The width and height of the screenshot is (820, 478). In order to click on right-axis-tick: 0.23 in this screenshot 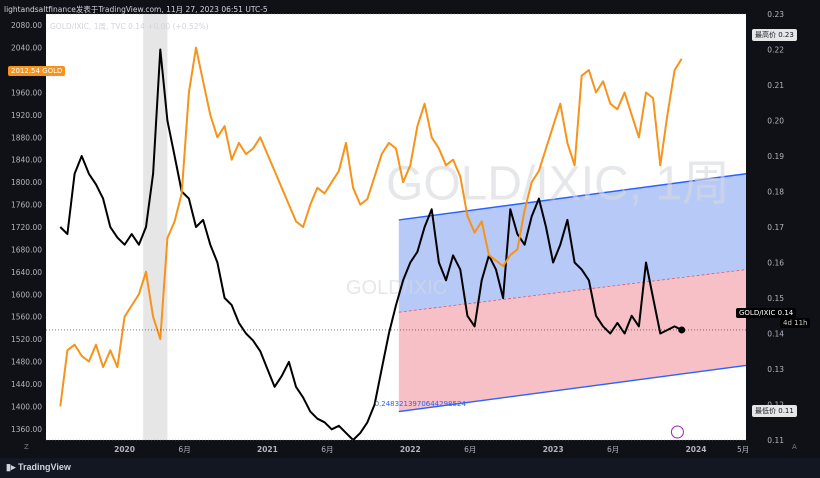, I will do `click(775, 14)`.